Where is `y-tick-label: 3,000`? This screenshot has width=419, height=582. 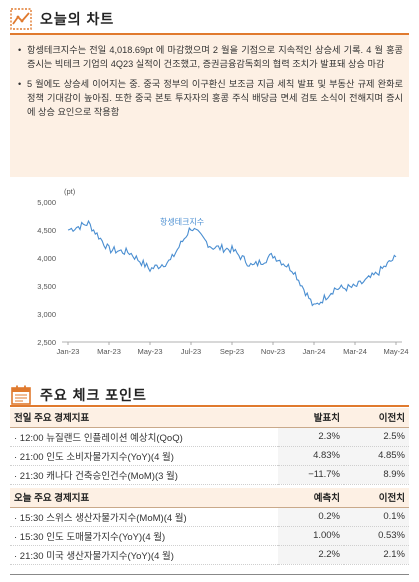 y-tick-label: 3,000 is located at coordinates (46, 314).